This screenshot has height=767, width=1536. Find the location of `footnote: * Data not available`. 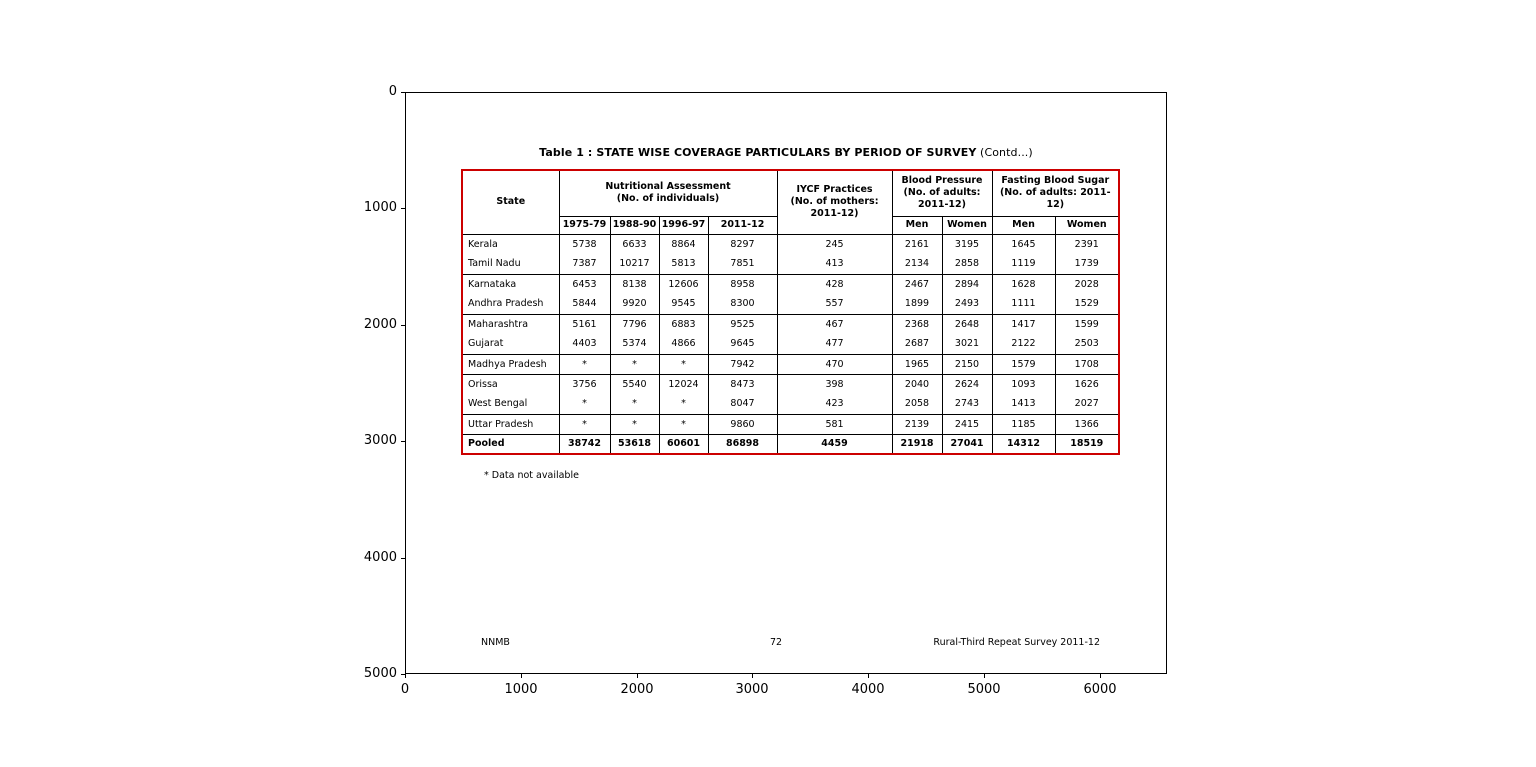

footnote: * Data not available is located at coordinates (531, 475).